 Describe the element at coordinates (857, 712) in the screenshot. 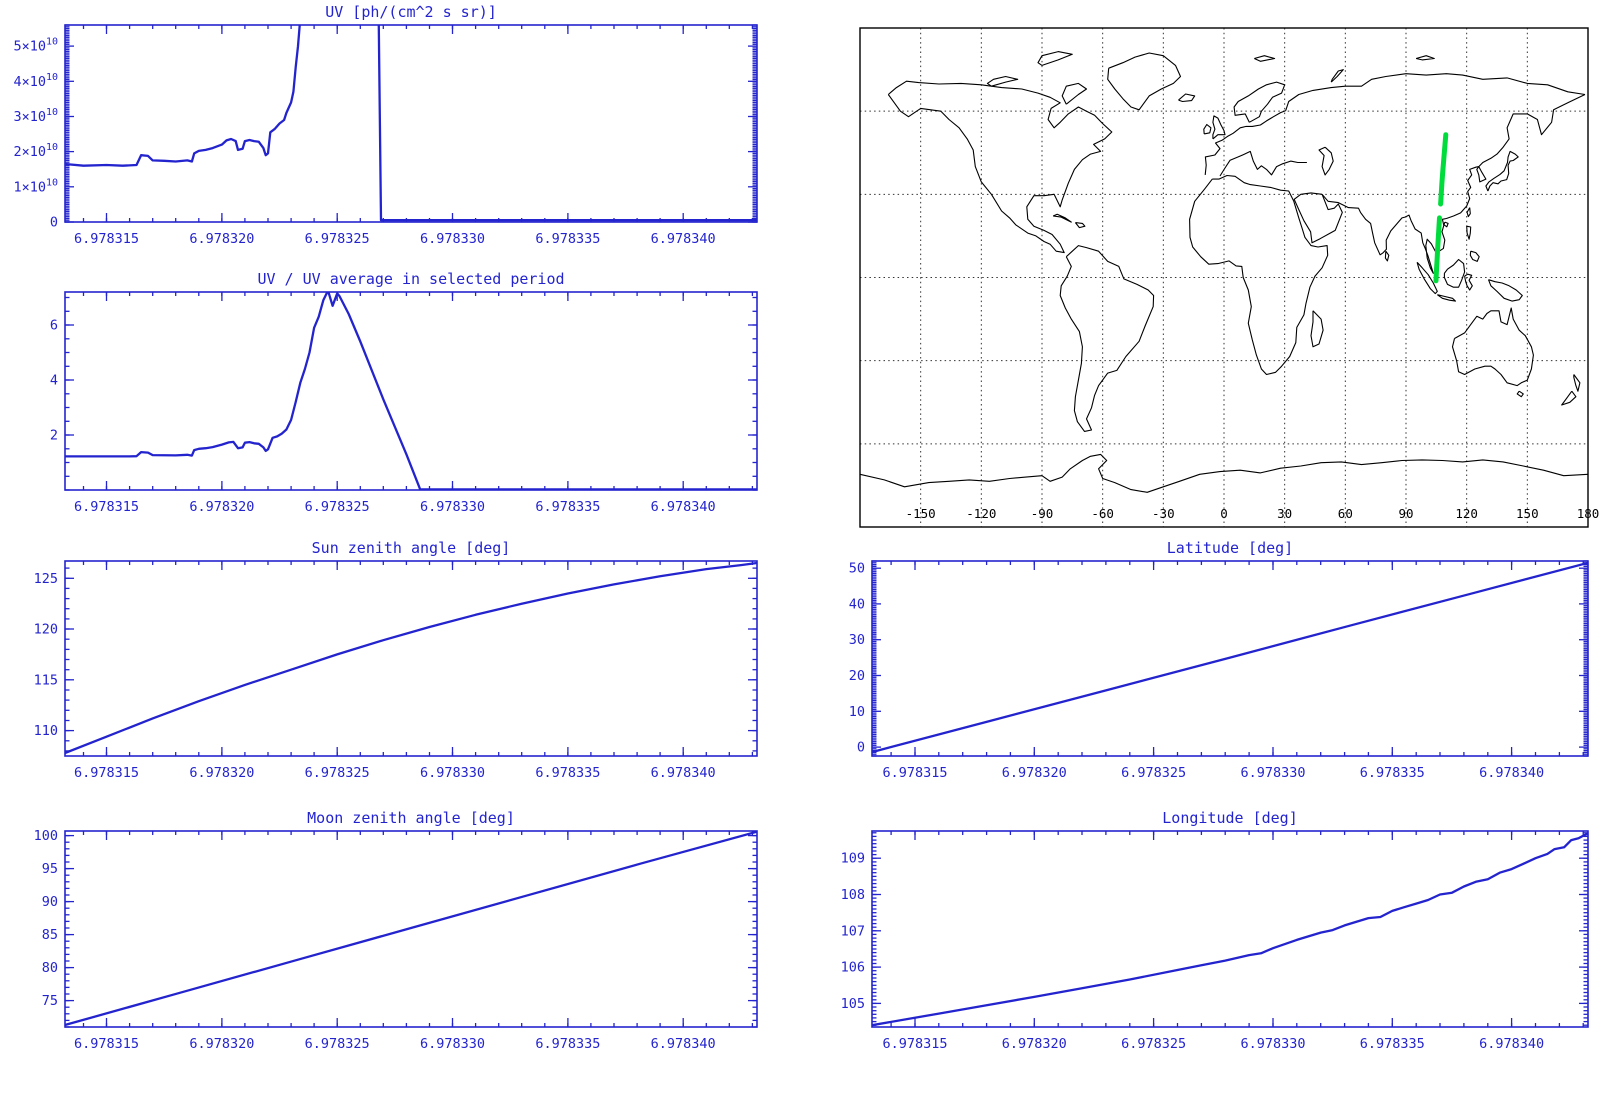

I see `latitude-y-tick-label: 10` at that location.